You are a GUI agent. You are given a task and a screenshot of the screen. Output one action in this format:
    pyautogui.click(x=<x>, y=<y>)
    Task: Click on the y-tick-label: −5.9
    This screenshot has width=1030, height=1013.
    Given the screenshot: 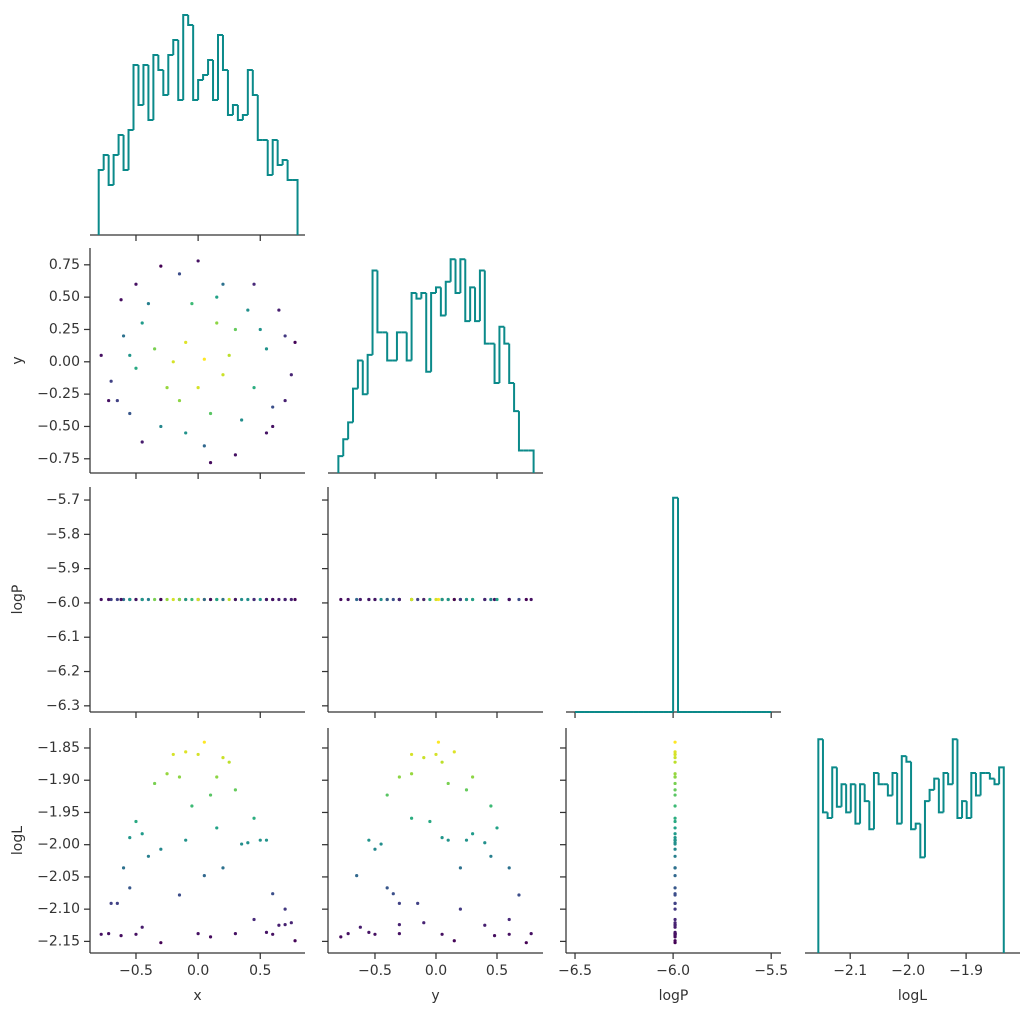 What is the action you would take?
    pyautogui.click(x=63, y=569)
    